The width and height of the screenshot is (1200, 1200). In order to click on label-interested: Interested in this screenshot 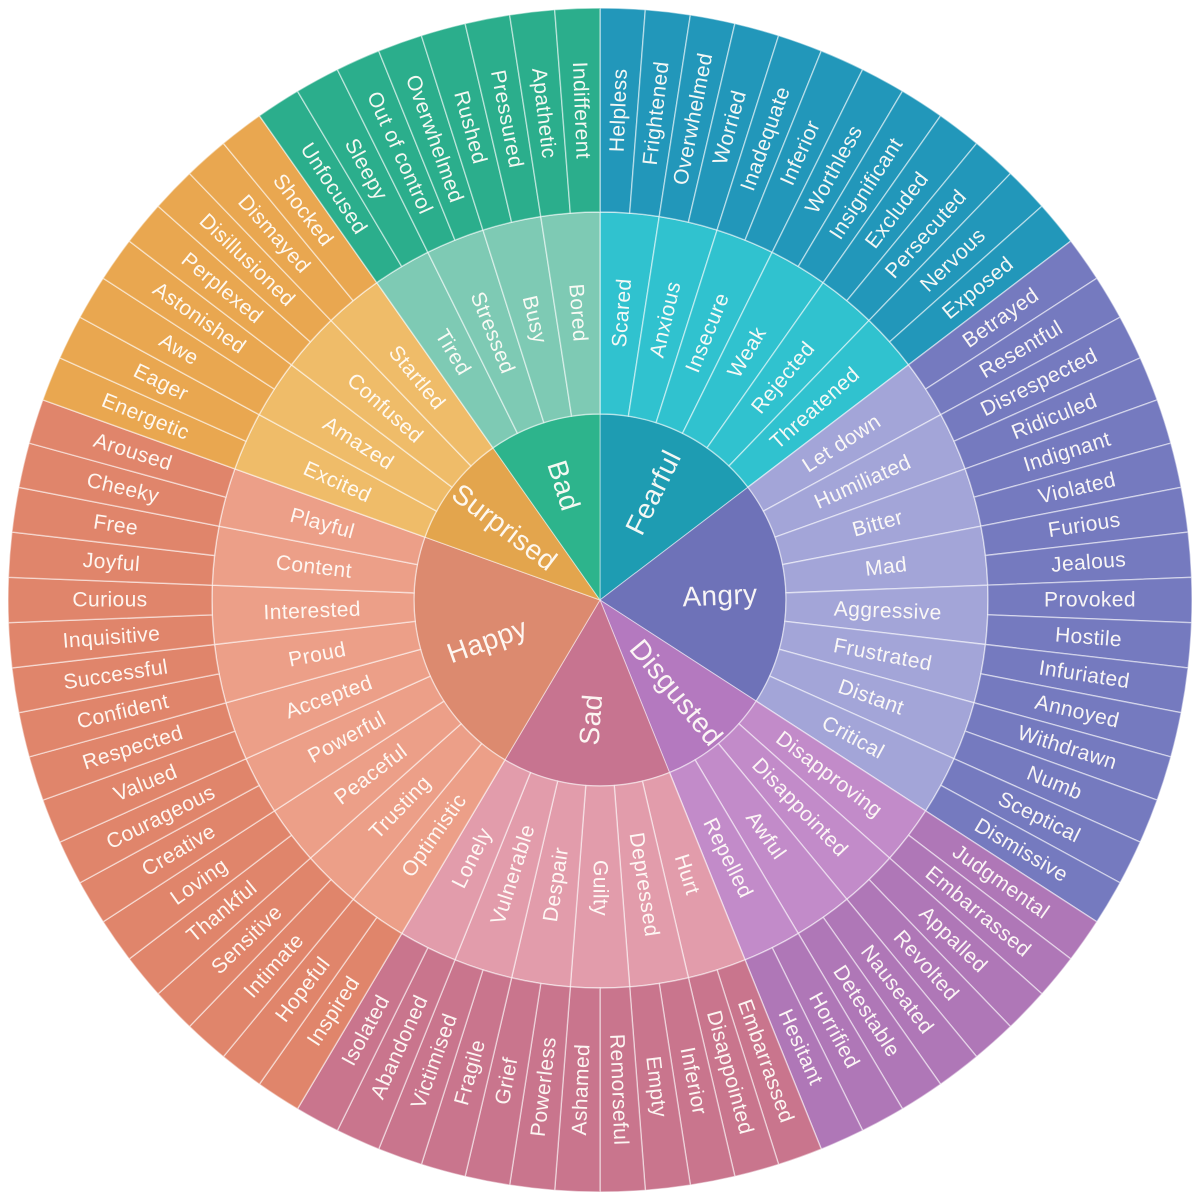, I will do `click(312, 611)`.